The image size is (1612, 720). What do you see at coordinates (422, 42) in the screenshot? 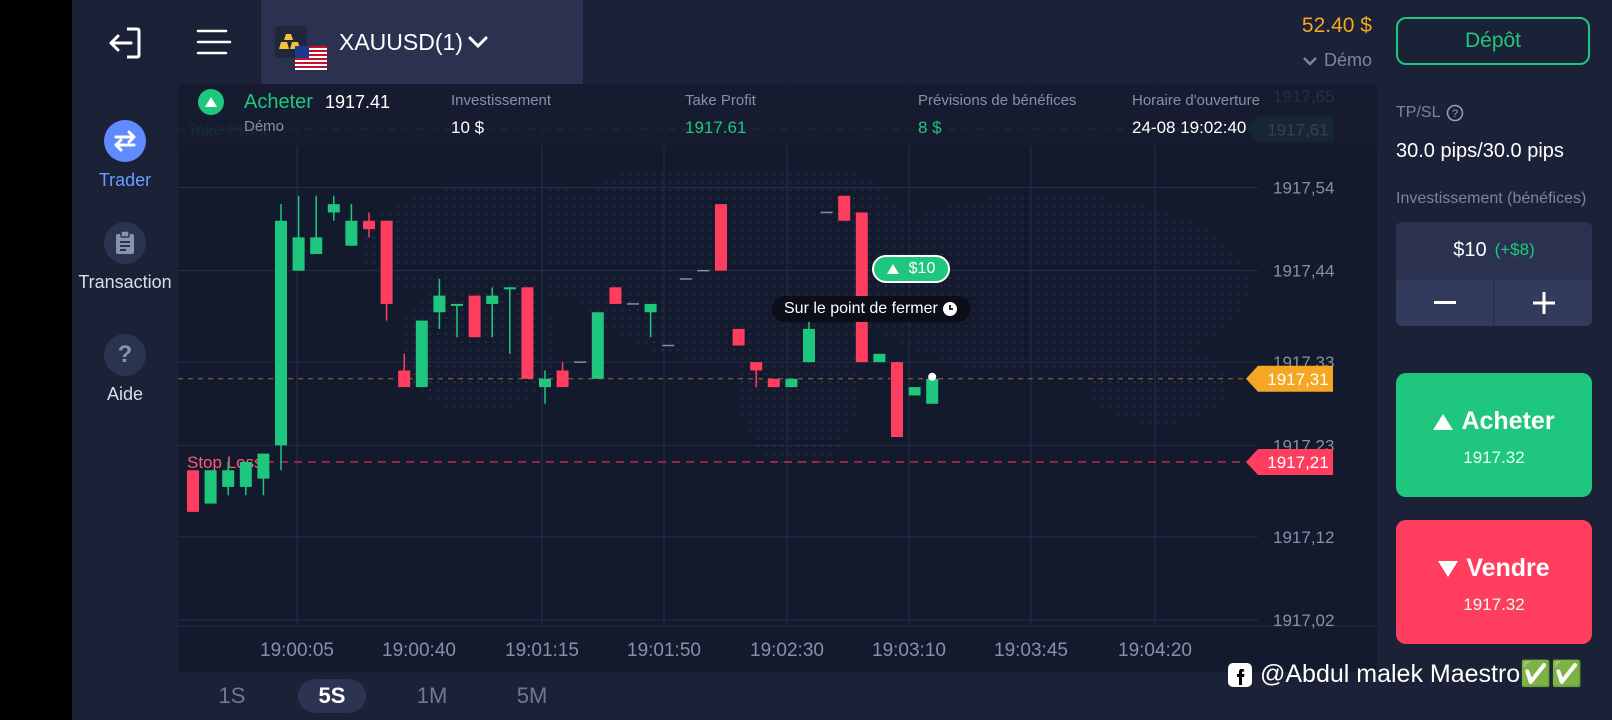
I see `asset-selector: XAUUSD(1)` at bounding box center [422, 42].